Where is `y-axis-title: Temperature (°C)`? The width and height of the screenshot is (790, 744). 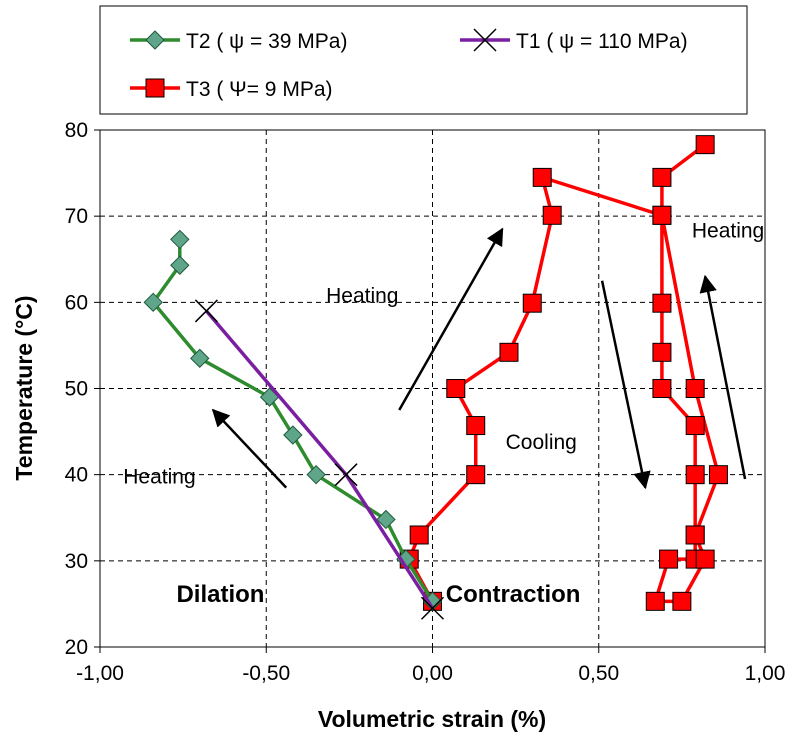
y-axis-title: Temperature (°C) is located at coordinates (24, 387).